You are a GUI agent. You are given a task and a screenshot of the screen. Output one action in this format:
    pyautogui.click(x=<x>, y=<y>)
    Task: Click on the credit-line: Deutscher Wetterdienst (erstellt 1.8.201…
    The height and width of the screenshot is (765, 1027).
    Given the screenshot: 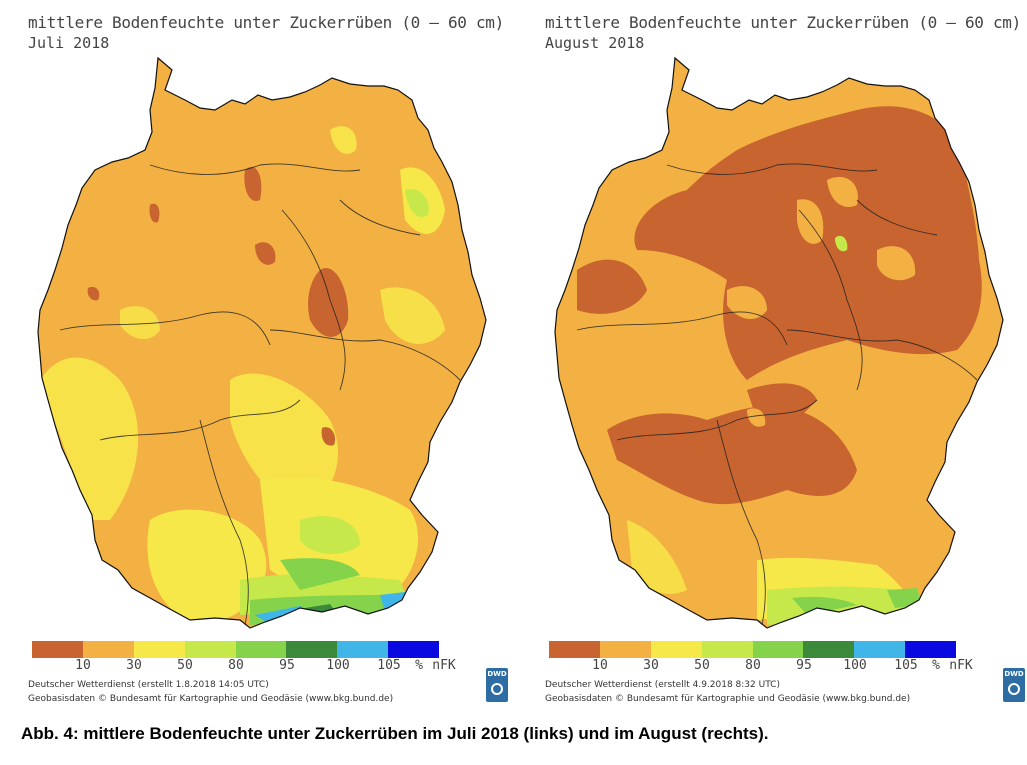 What is the action you would take?
    pyautogui.click(x=148, y=685)
    